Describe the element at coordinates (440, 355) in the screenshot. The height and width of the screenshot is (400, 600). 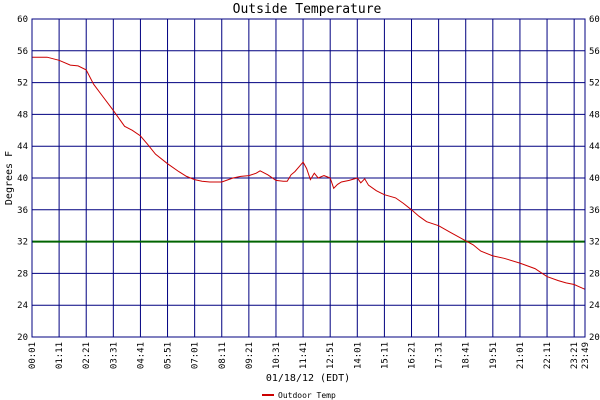
I see `x-tick-label: 17:31` at that location.